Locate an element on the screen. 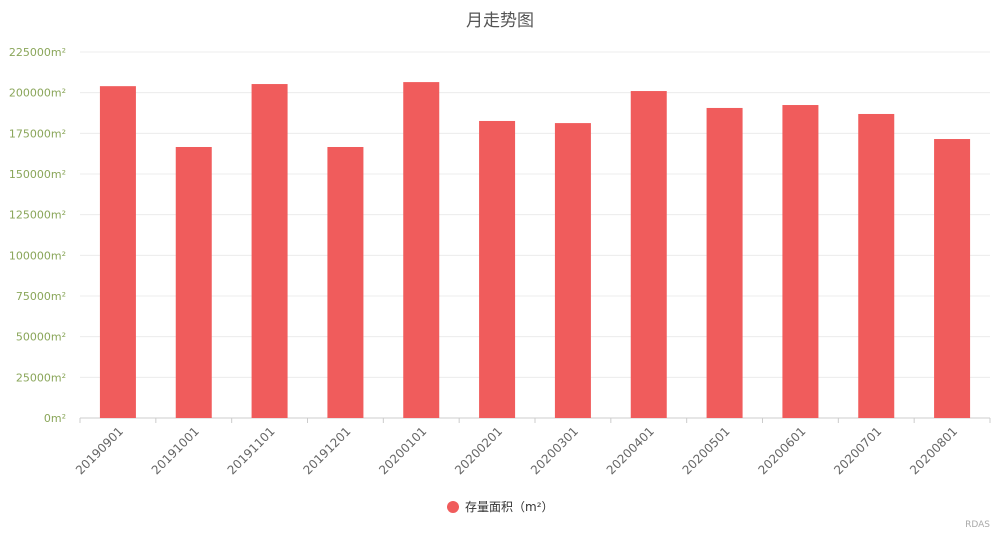 The width and height of the screenshot is (1000, 537). x-tick-label: 20200101 is located at coordinates (402, 450).